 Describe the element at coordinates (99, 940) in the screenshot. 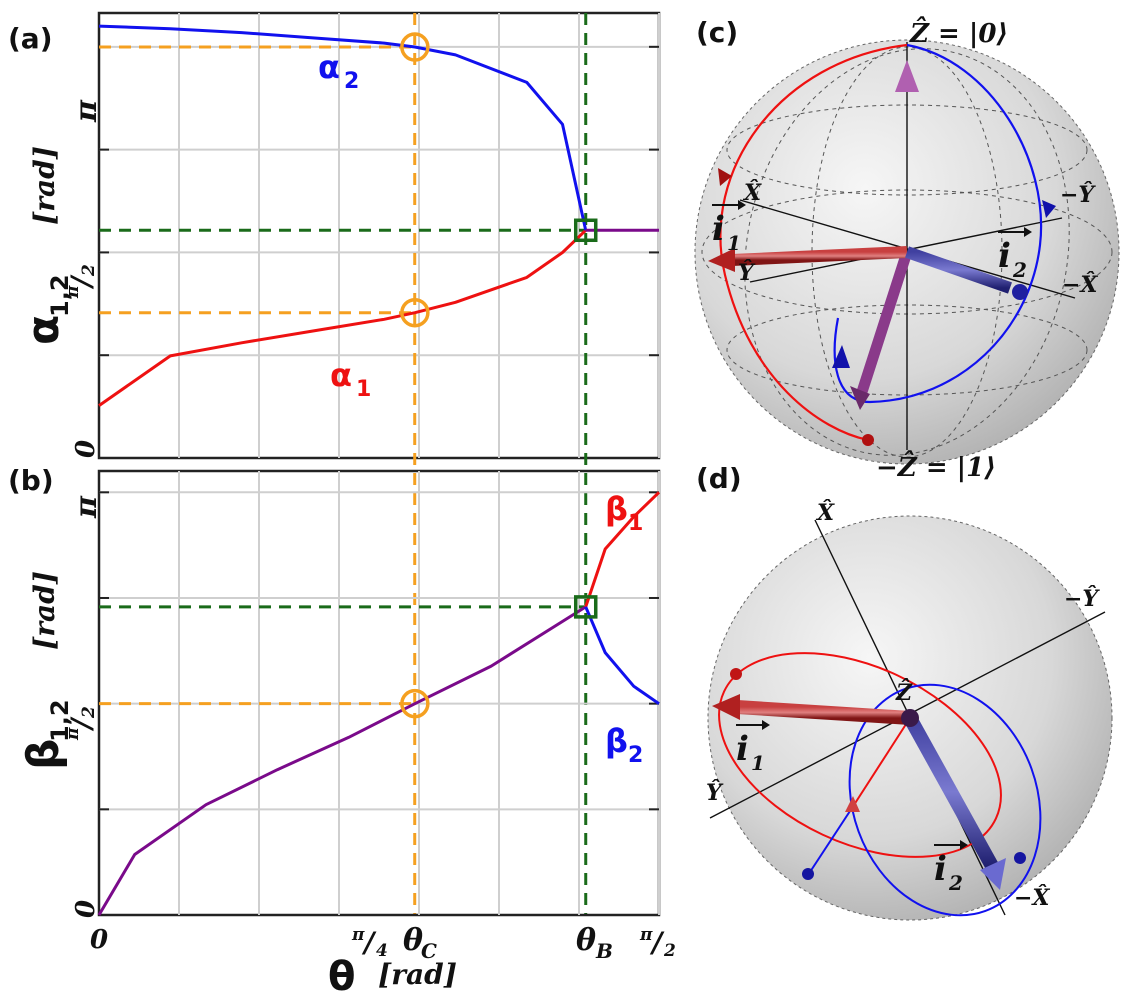

I see `xtick-0: 0` at that location.